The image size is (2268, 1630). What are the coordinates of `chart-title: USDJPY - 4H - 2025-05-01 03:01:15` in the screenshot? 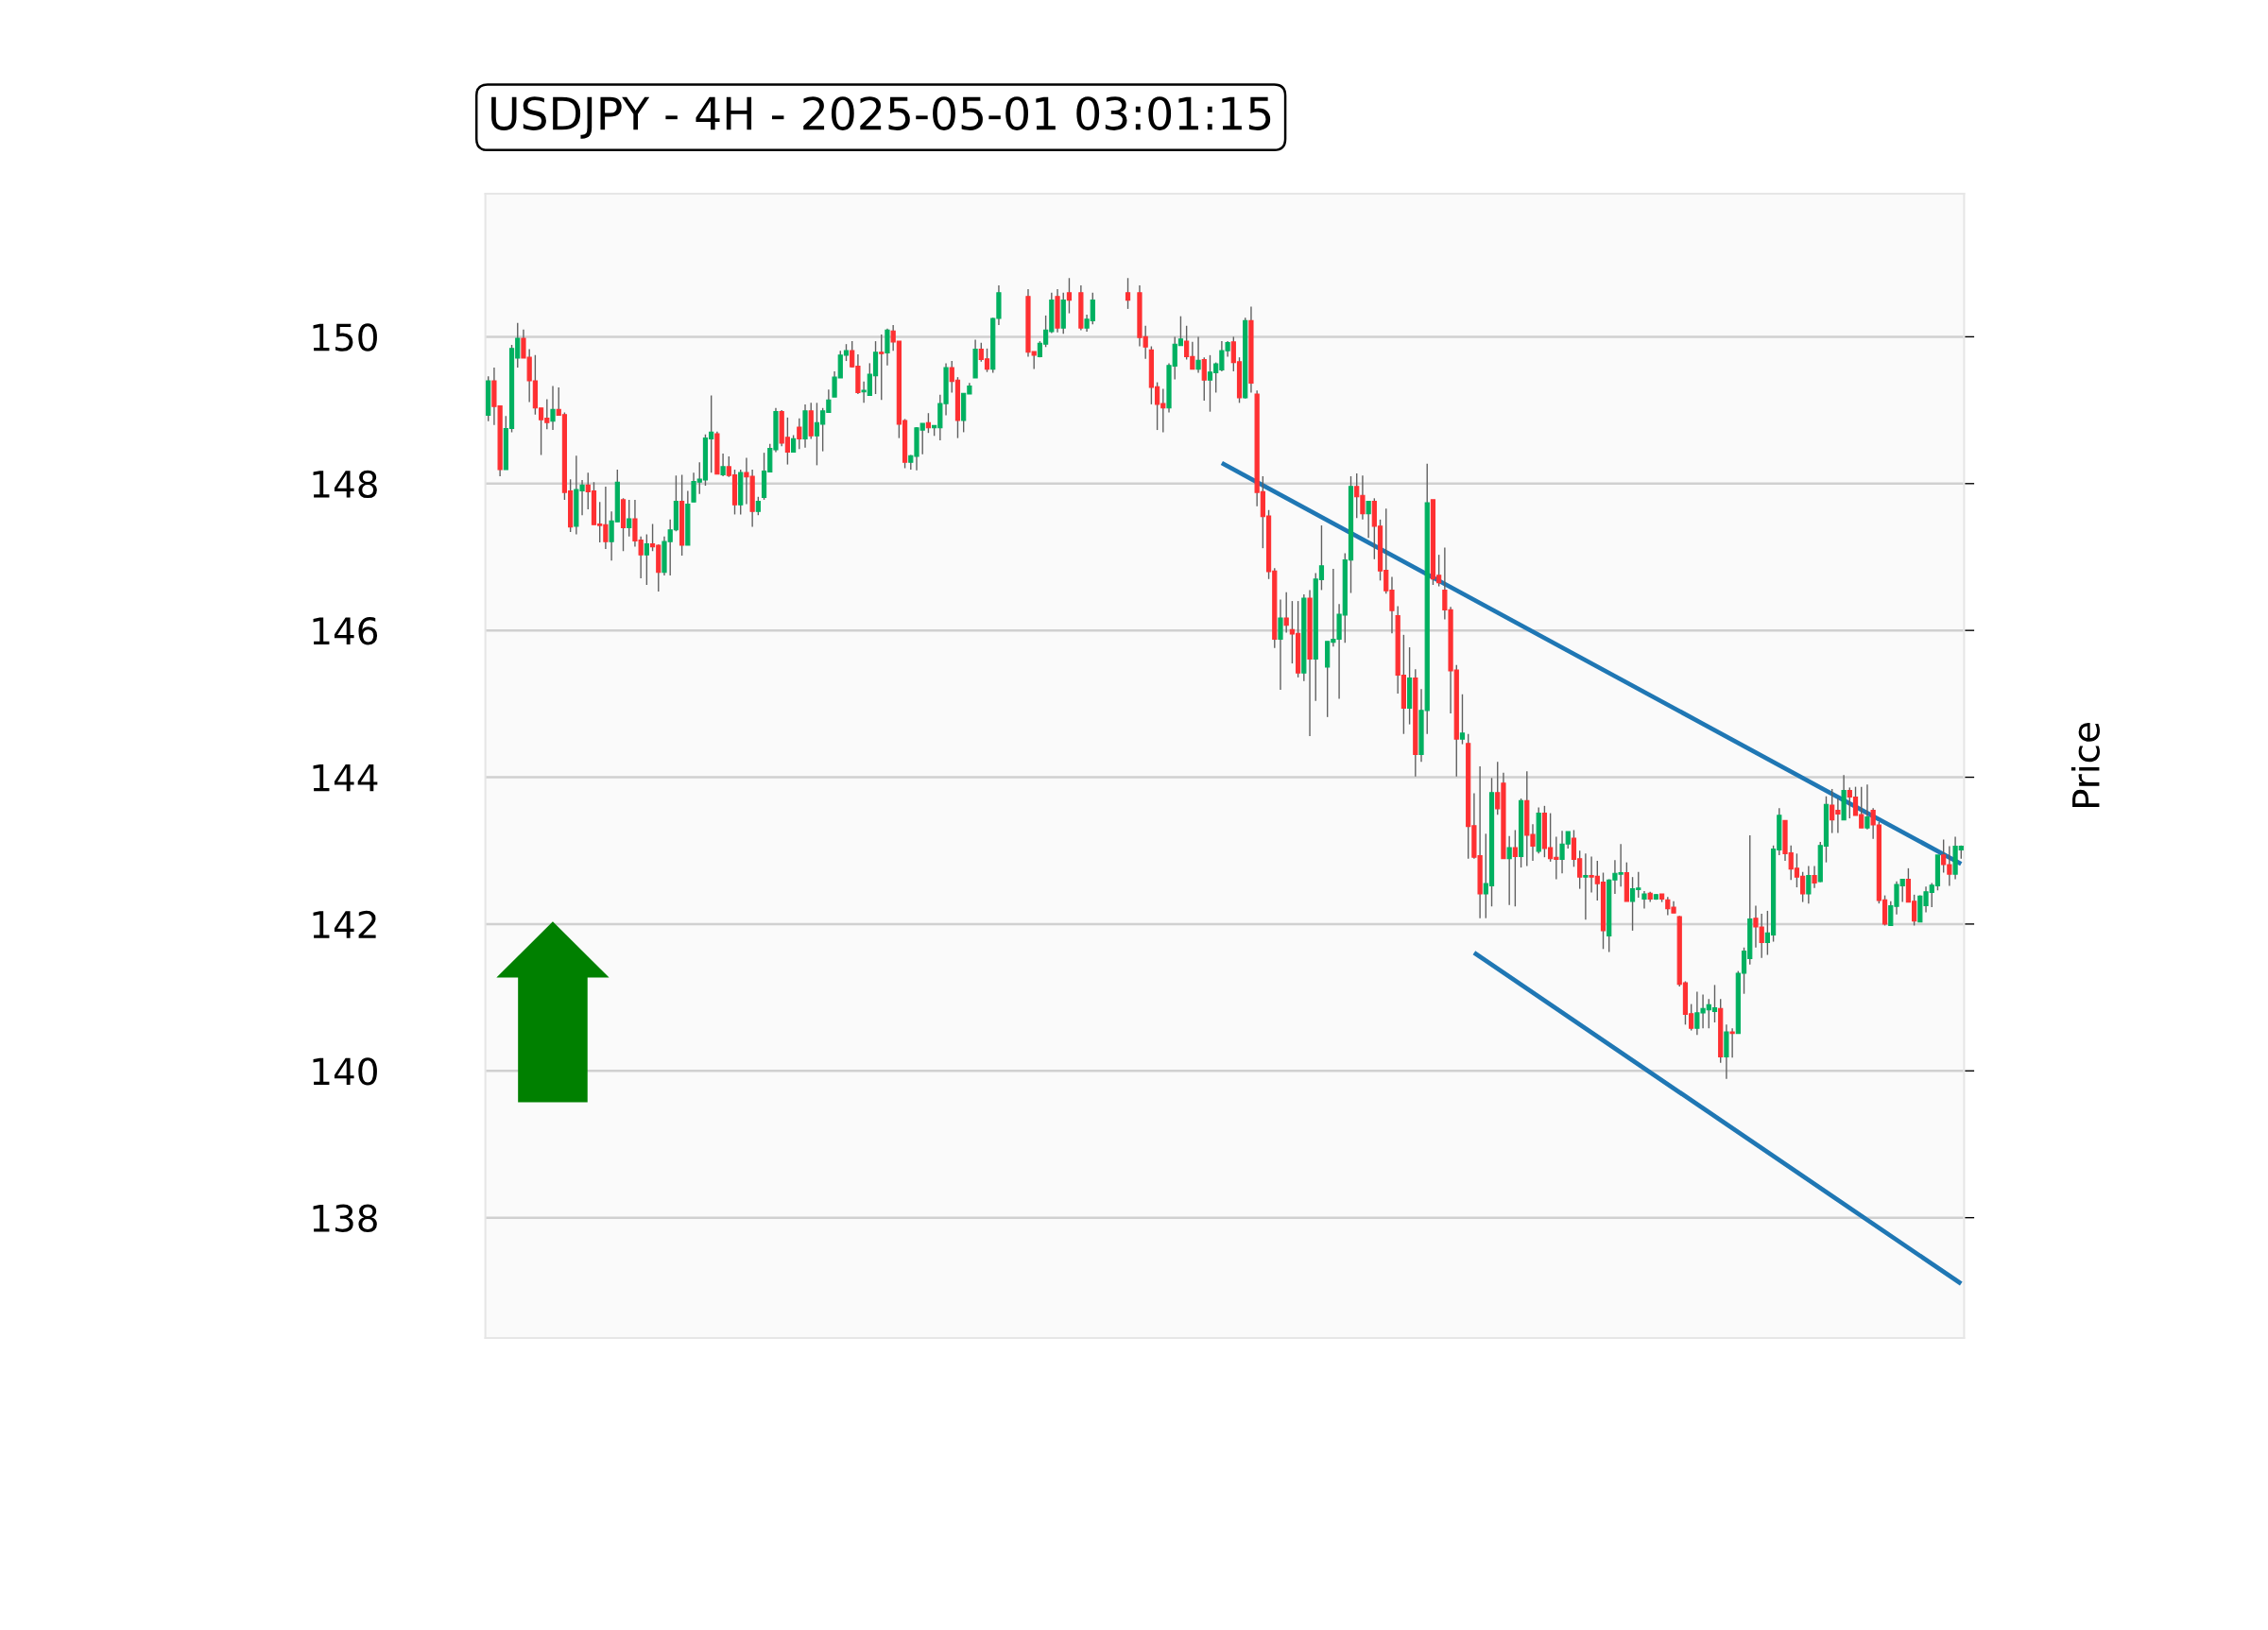 It's located at (881, 118).